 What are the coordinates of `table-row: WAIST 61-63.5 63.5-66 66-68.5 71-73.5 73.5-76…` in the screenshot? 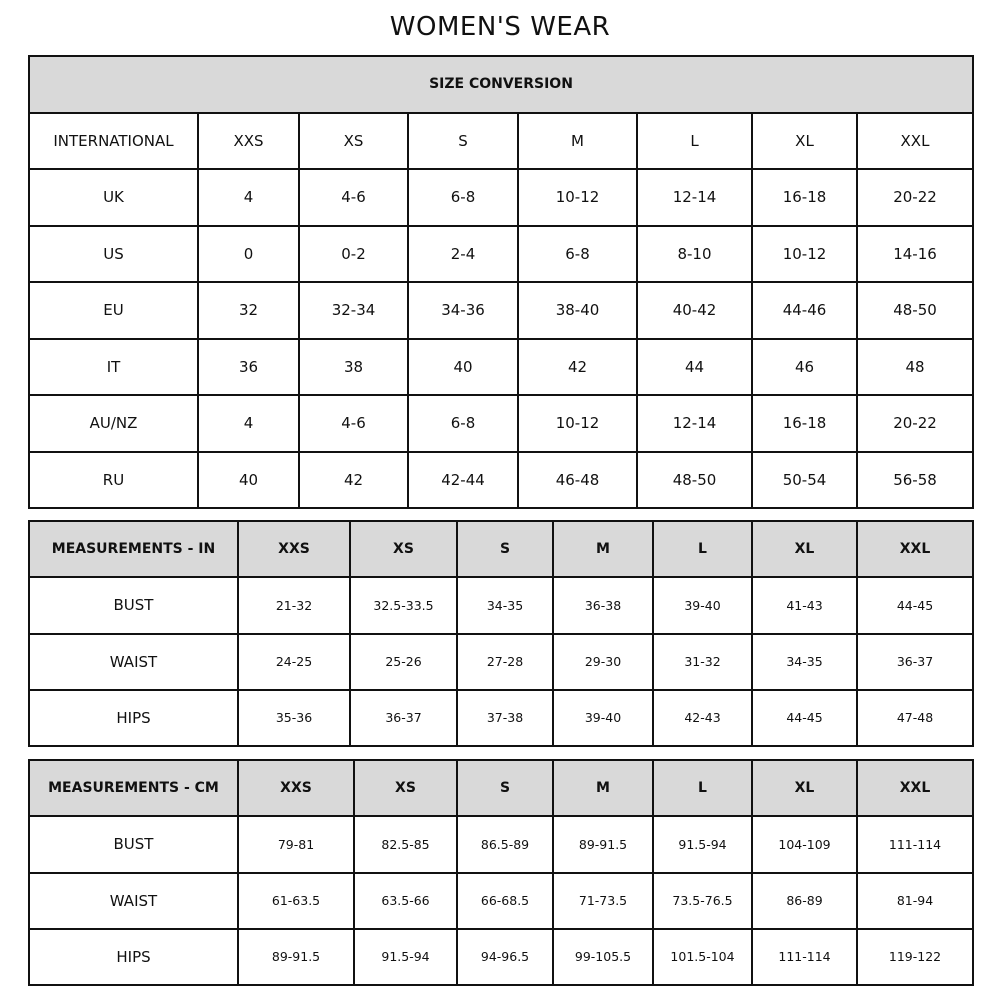 It's located at (501, 900).